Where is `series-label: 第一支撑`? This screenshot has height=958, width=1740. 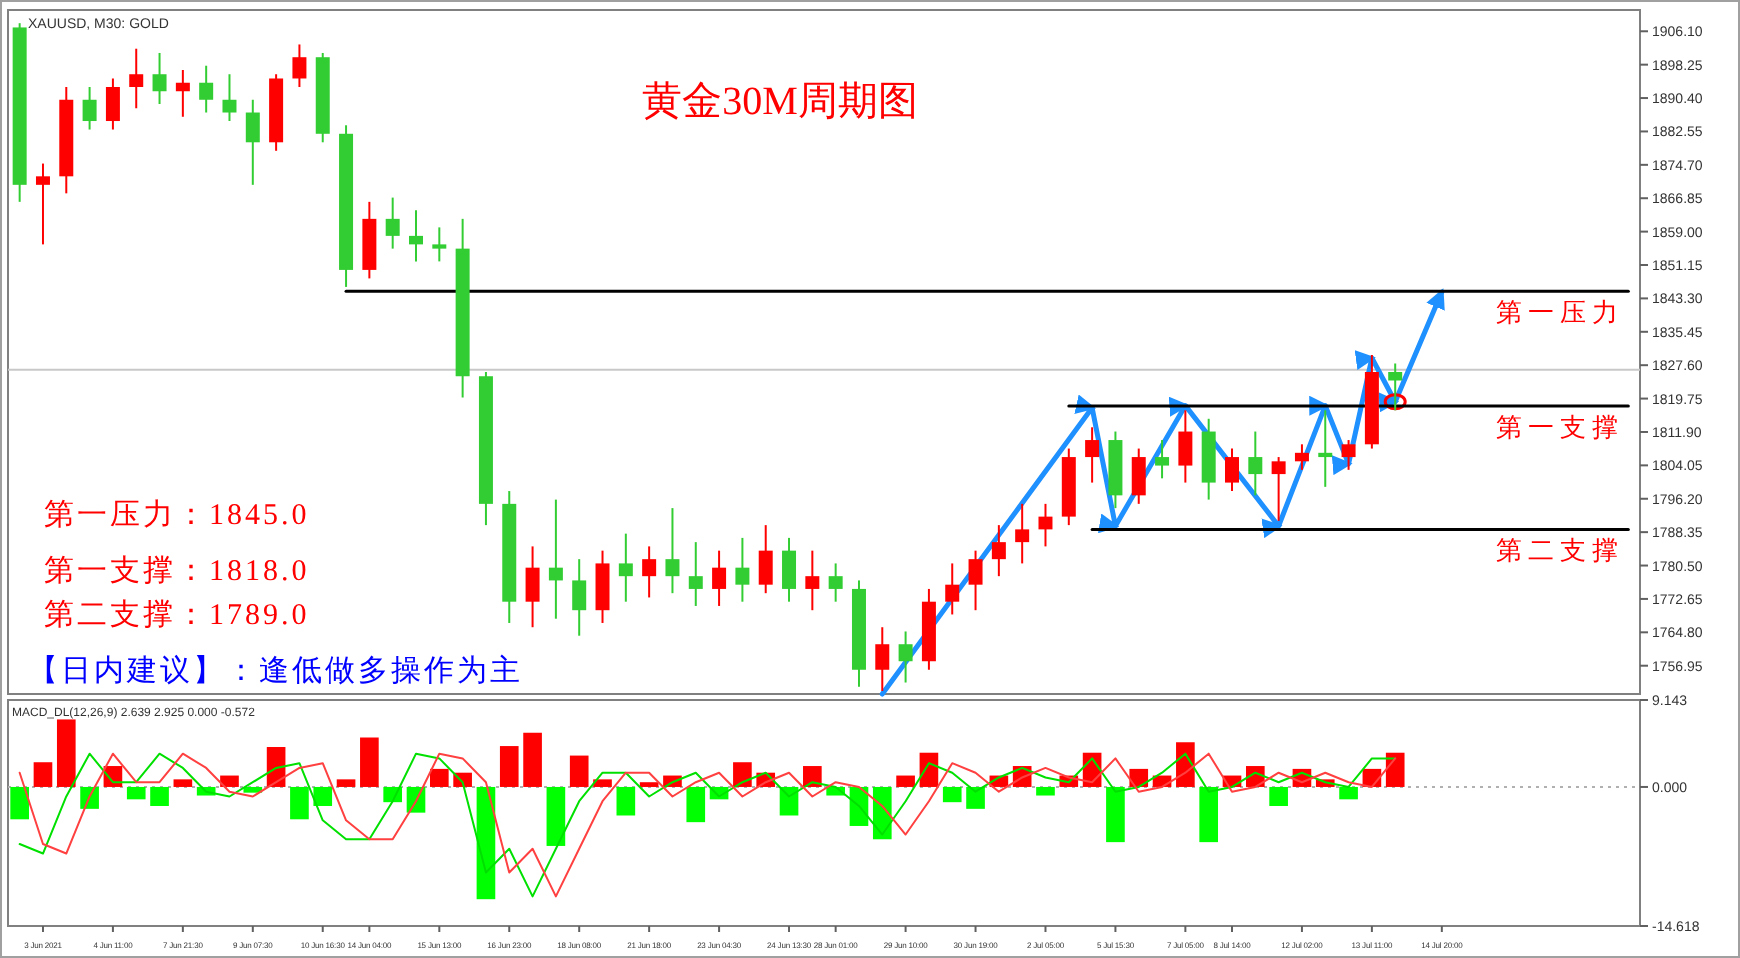
series-label: 第一支撑 is located at coordinates (1560, 427).